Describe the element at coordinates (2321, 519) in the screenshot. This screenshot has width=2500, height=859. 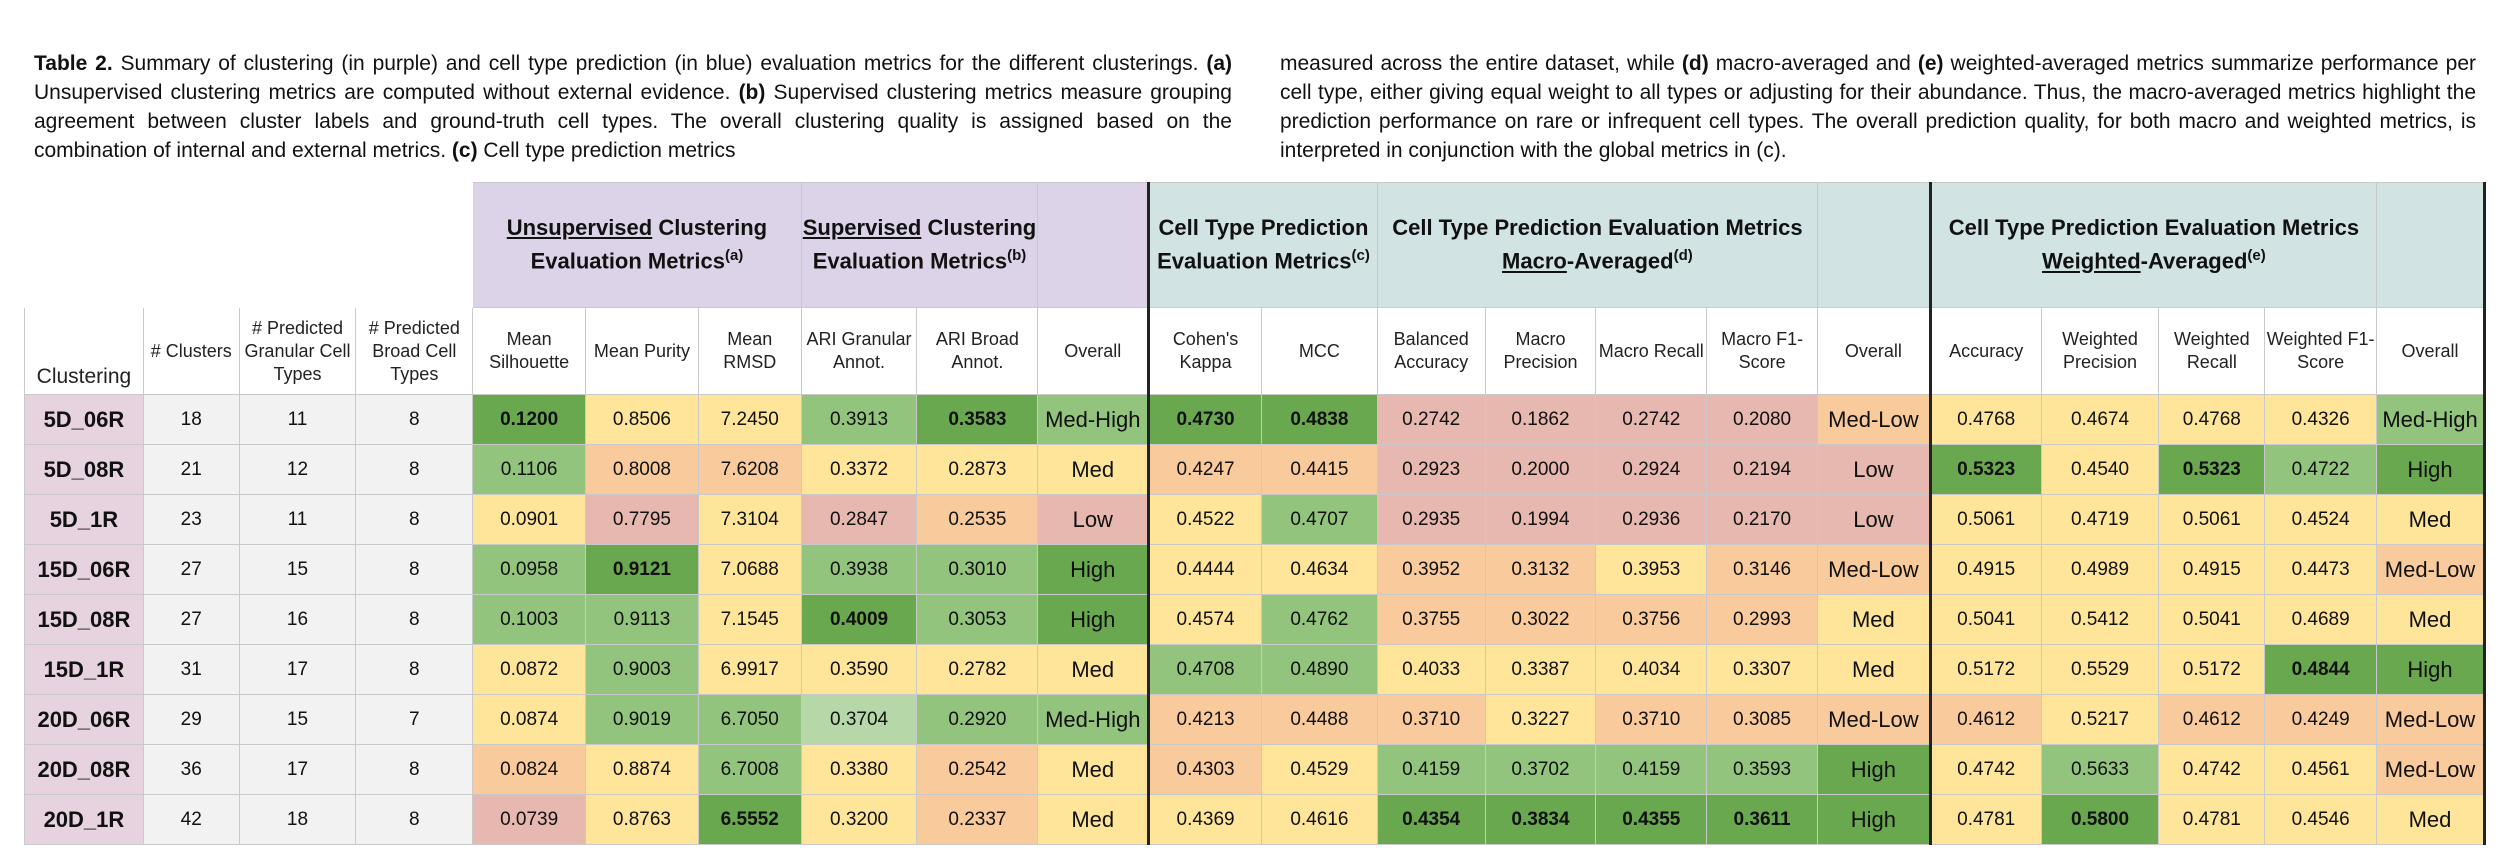
I see `metric-cell: 0.4524` at that location.